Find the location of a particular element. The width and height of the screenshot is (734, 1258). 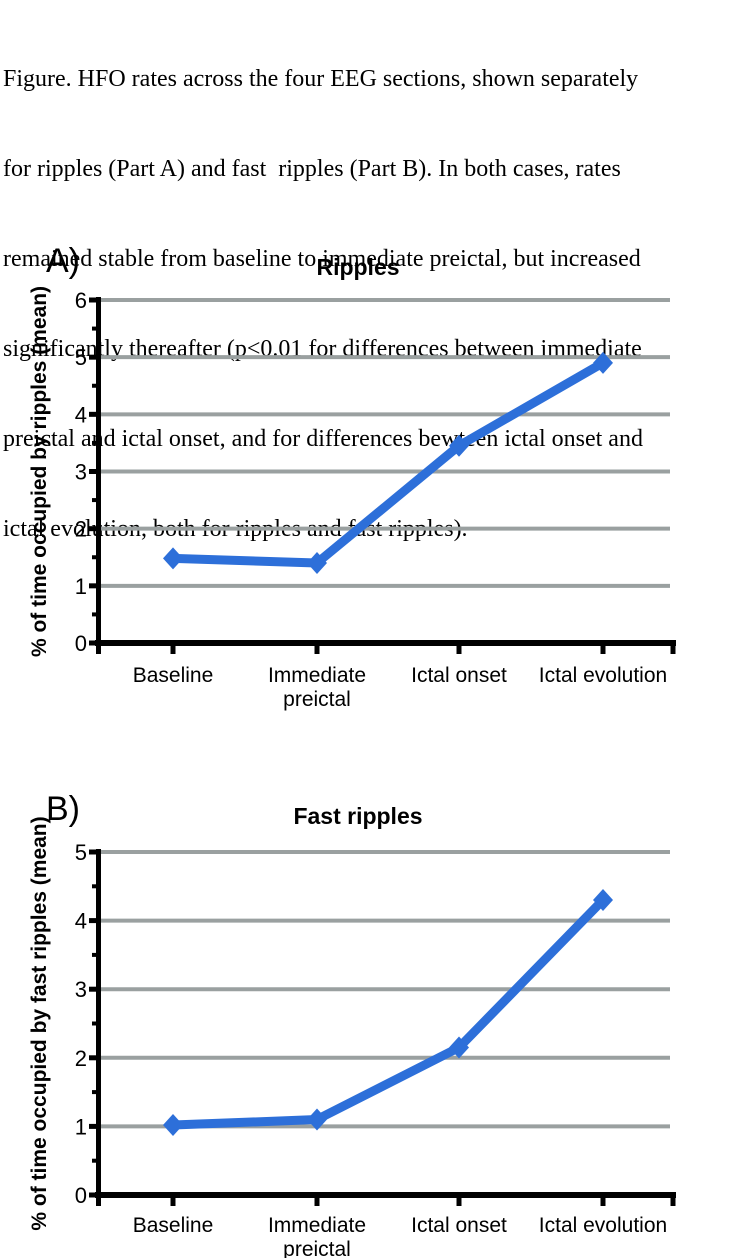

chart-title: Fast ripples is located at coordinates (357, 816).